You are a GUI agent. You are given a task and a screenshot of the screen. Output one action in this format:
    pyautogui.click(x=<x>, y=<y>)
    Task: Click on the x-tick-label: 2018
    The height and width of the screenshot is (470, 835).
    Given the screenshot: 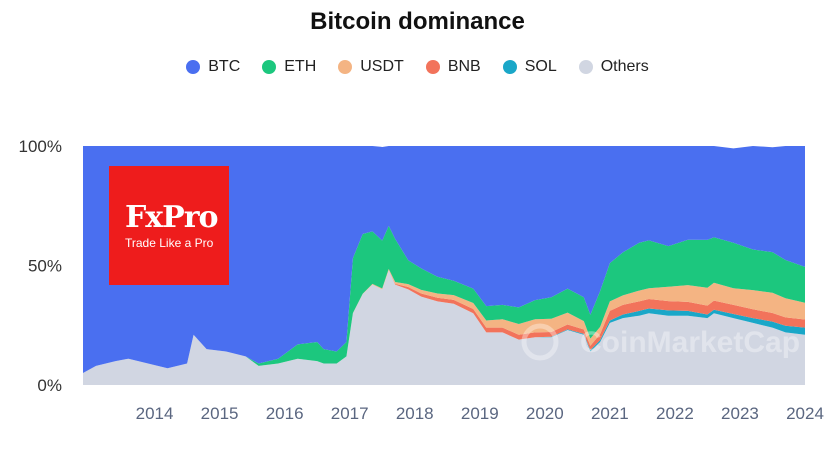 What is the action you would take?
    pyautogui.click(x=415, y=413)
    